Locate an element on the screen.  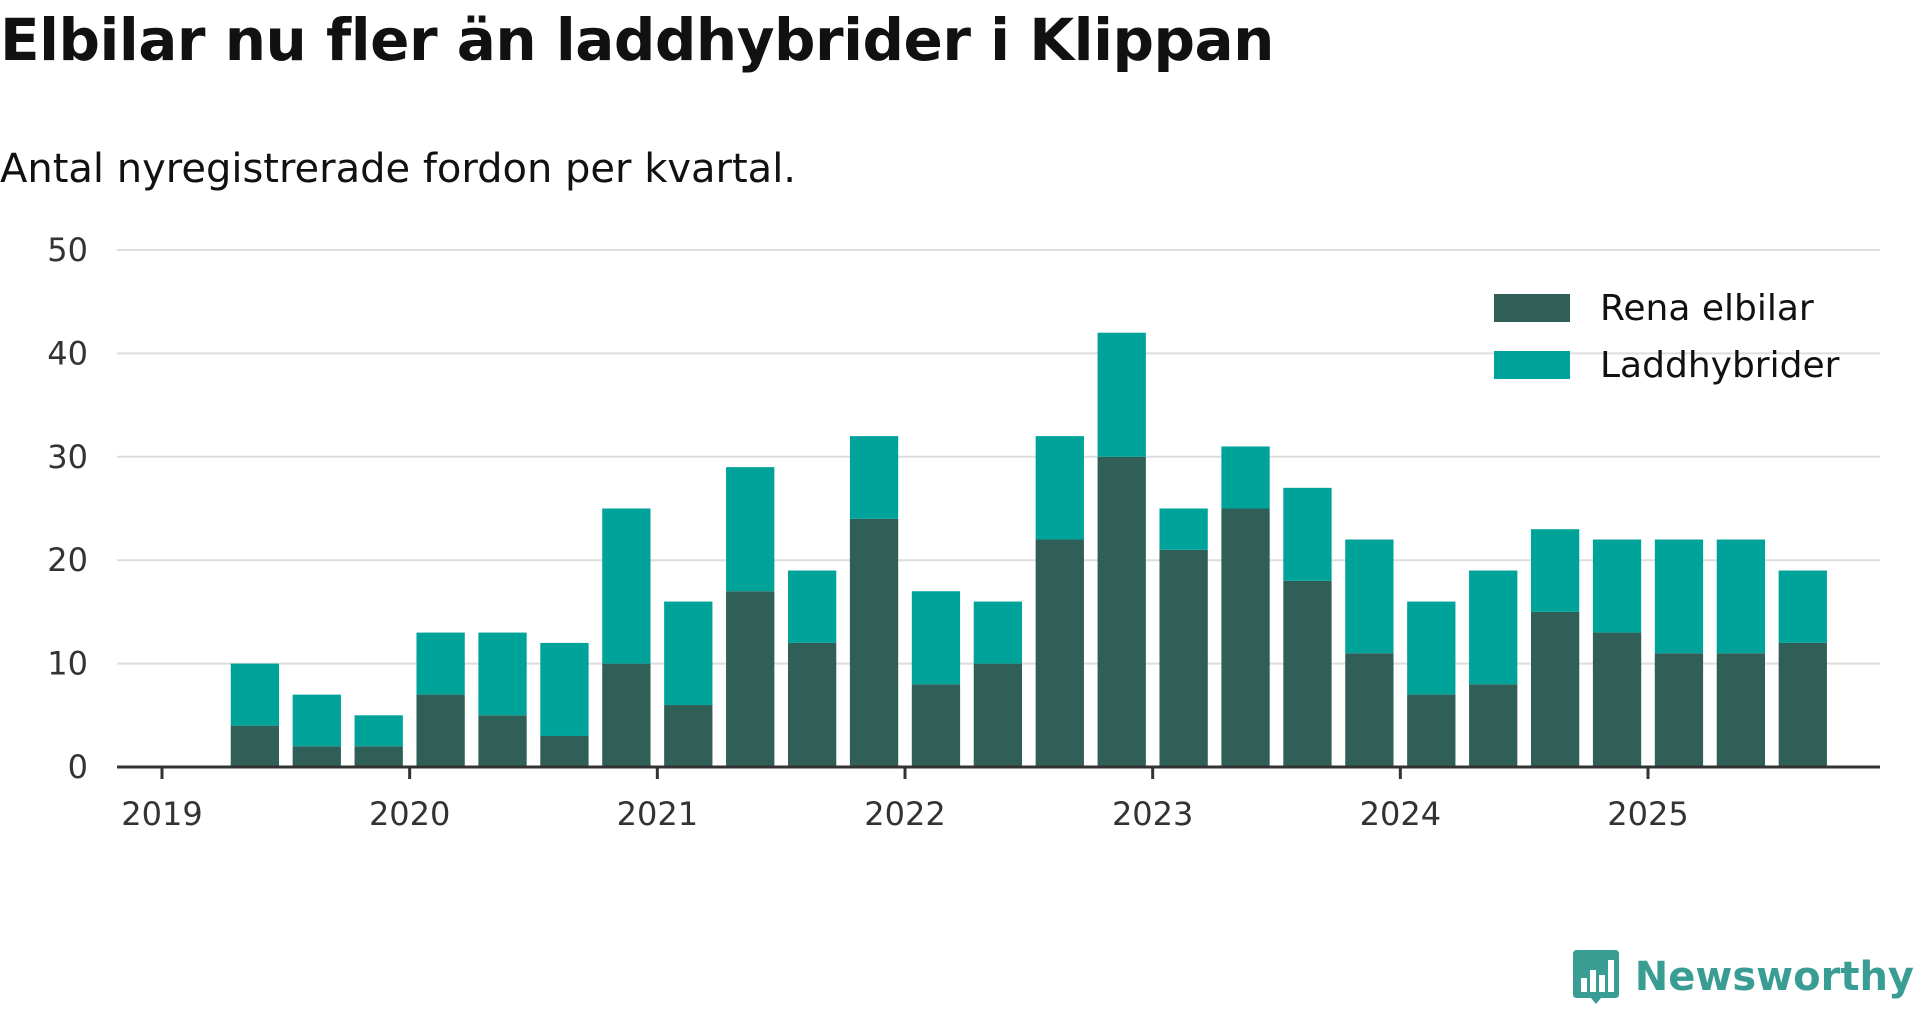
newsworthy-logo: Newsworthy is located at coordinates (1742, 977).